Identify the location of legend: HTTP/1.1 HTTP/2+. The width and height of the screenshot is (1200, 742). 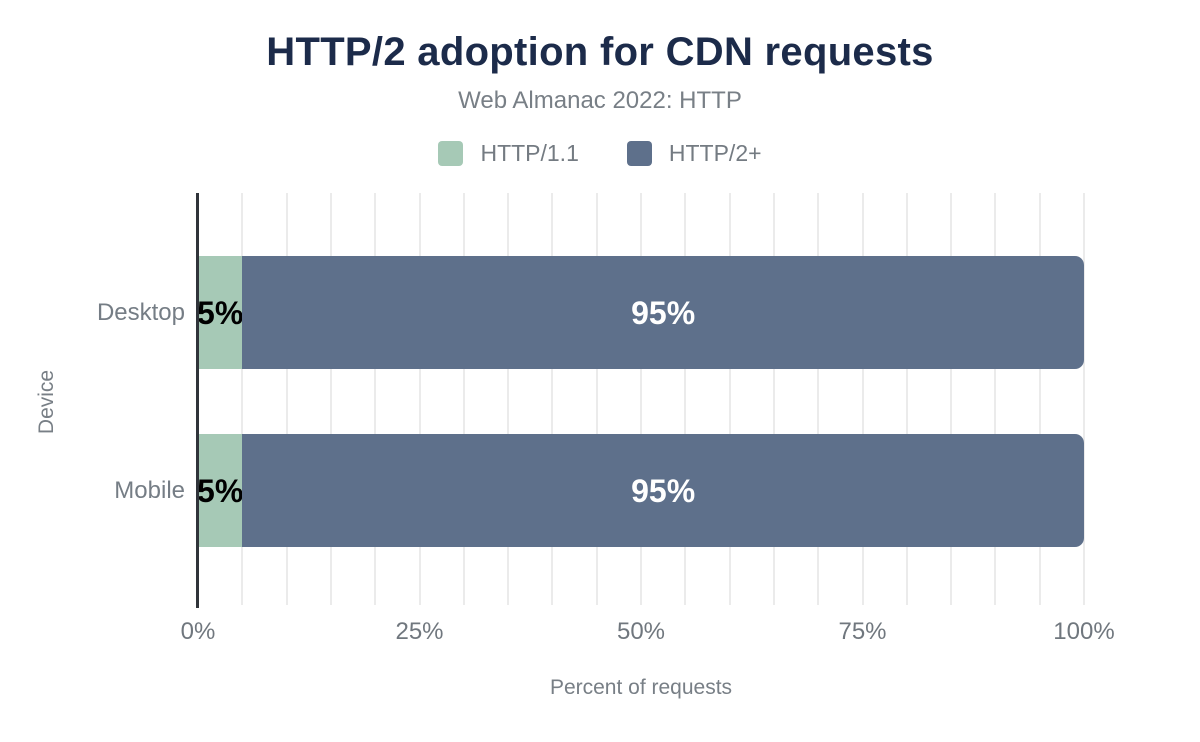
(600, 153).